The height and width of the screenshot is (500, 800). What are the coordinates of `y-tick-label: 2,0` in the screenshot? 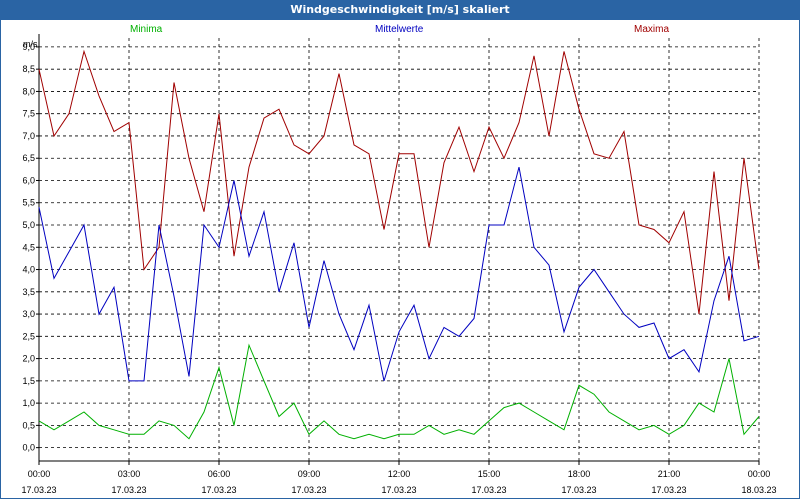 It's located at (28, 359).